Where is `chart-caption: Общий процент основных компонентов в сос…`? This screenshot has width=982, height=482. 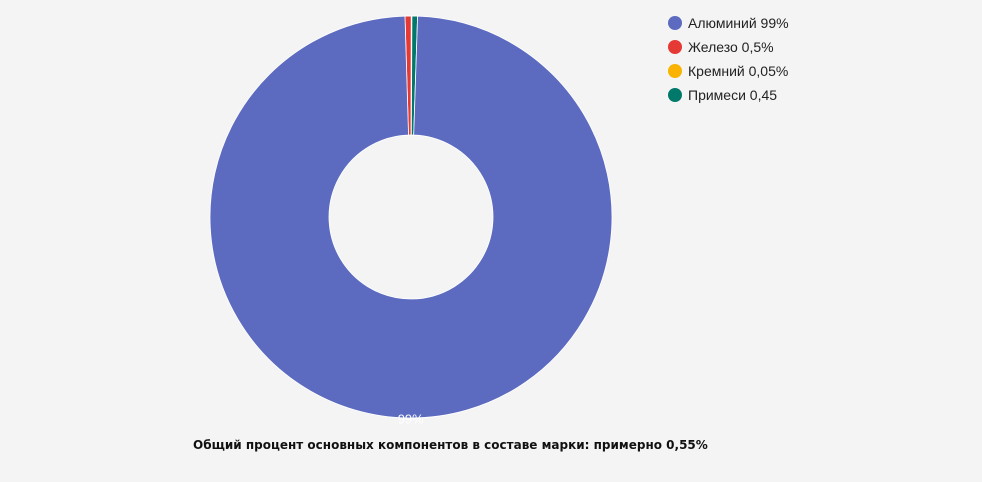 chart-caption: Общий процент основных компонентов в сос… is located at coordinates (450, 445).